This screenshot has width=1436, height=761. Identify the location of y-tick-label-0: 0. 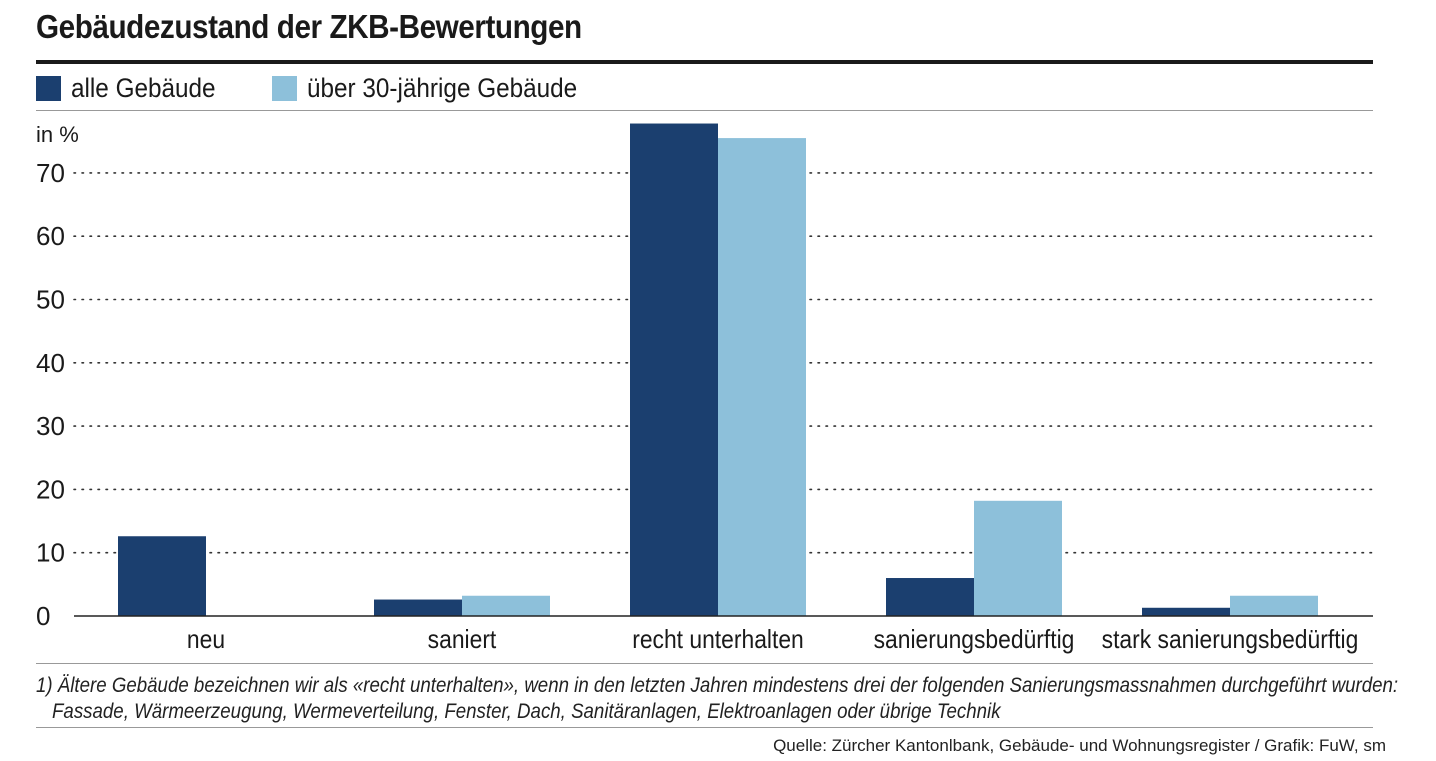
(43, 616).